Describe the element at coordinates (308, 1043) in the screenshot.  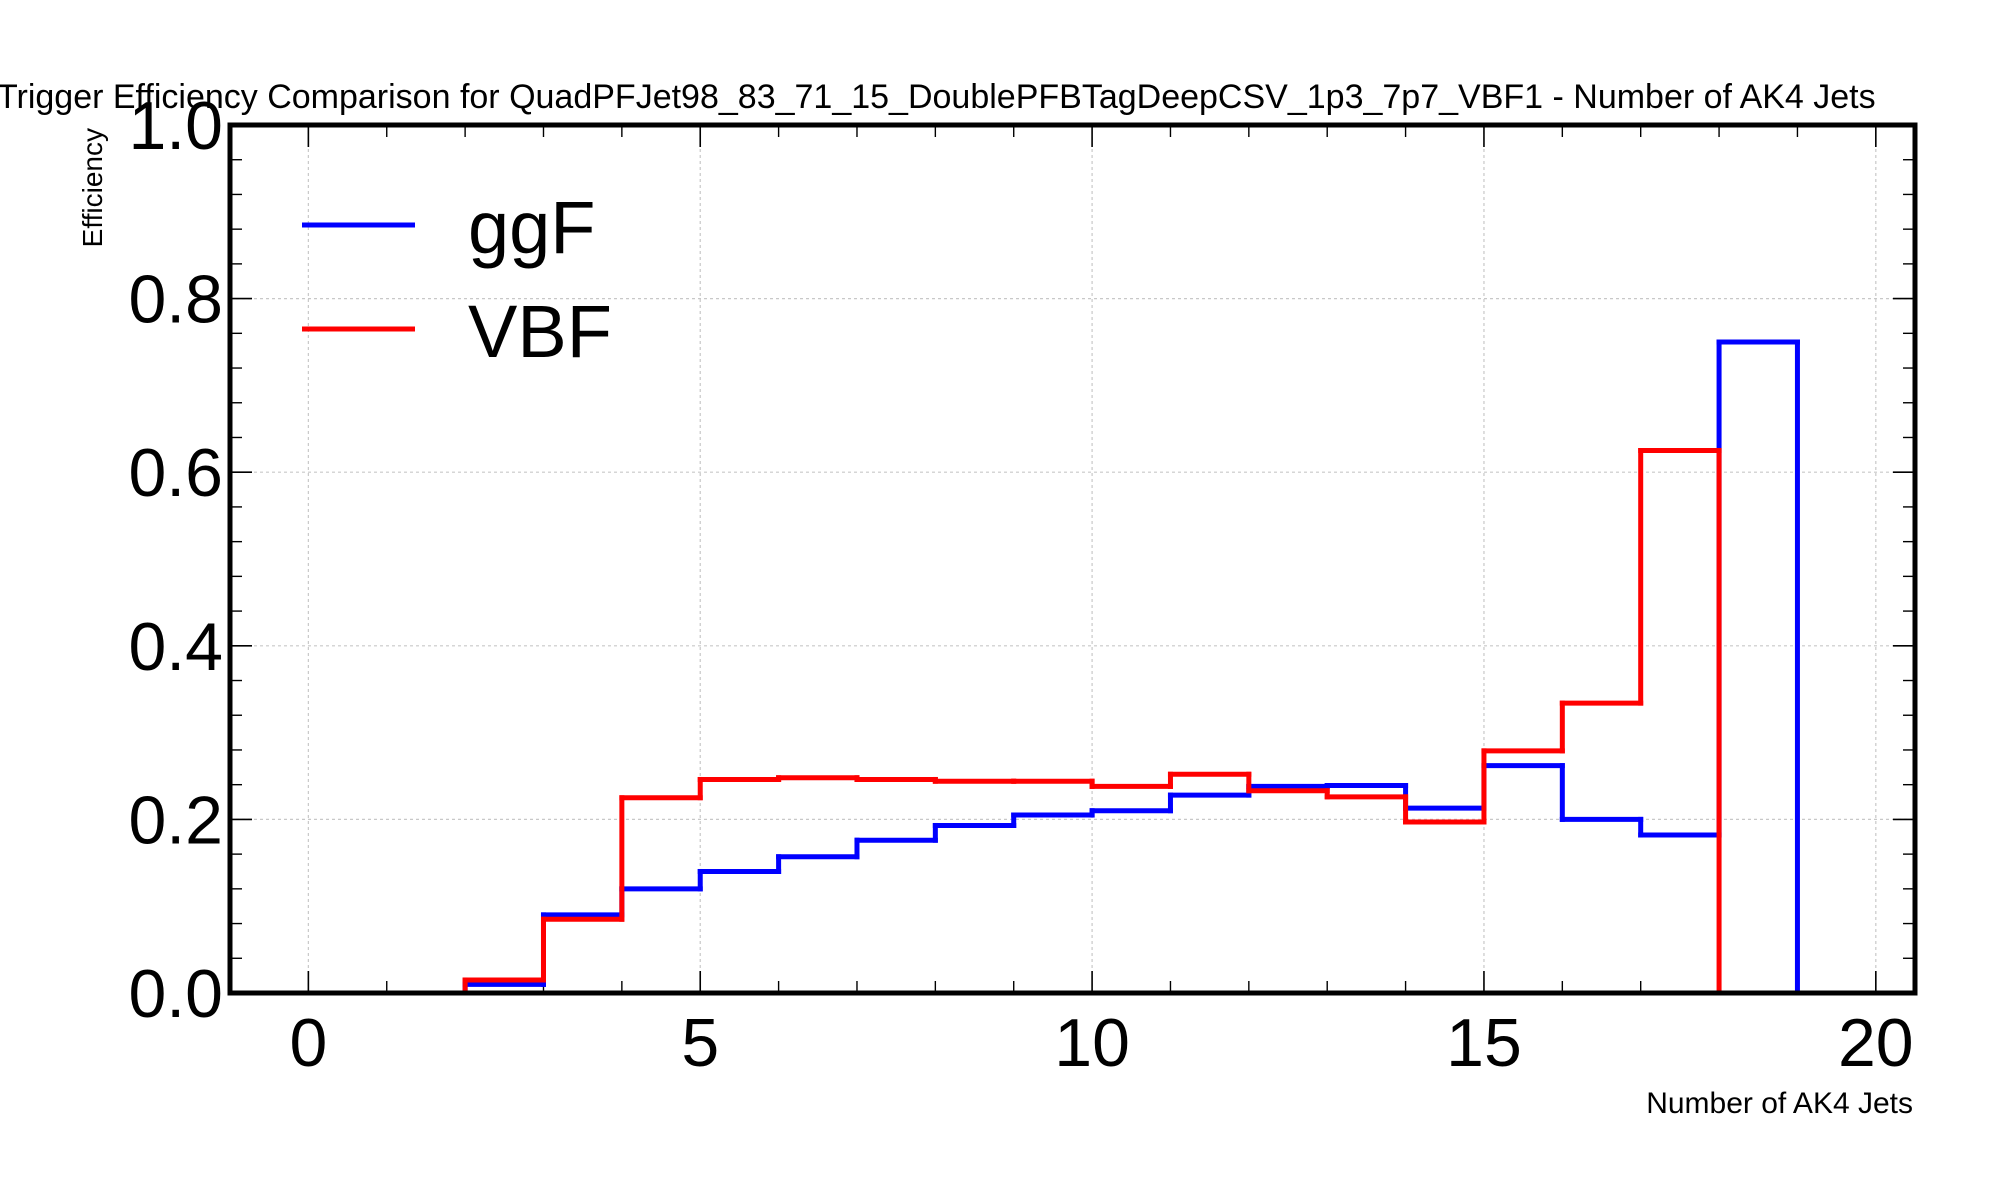
I see `x-tick-label: 0` at that location.